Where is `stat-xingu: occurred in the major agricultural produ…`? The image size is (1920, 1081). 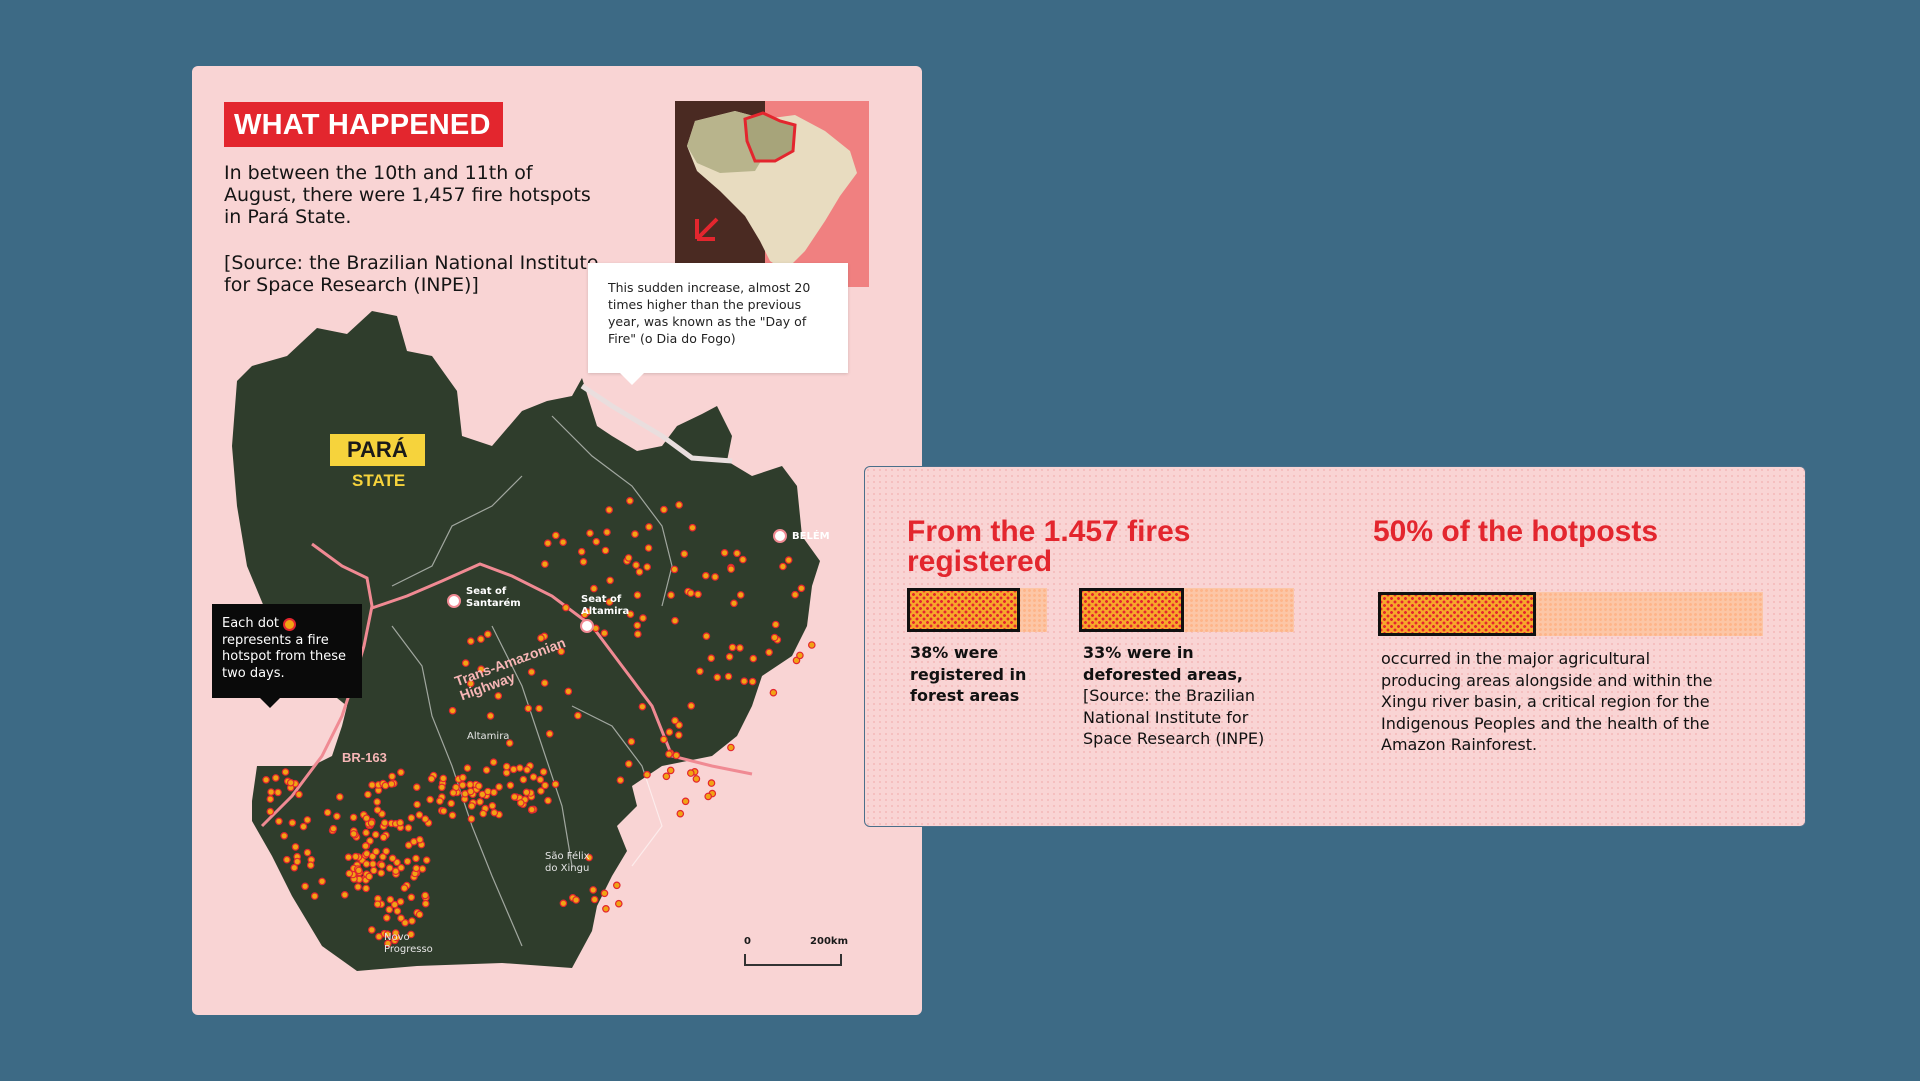 stat-xingu: occurred in the major agricultural produ… is located at coordinates (1547, 701).